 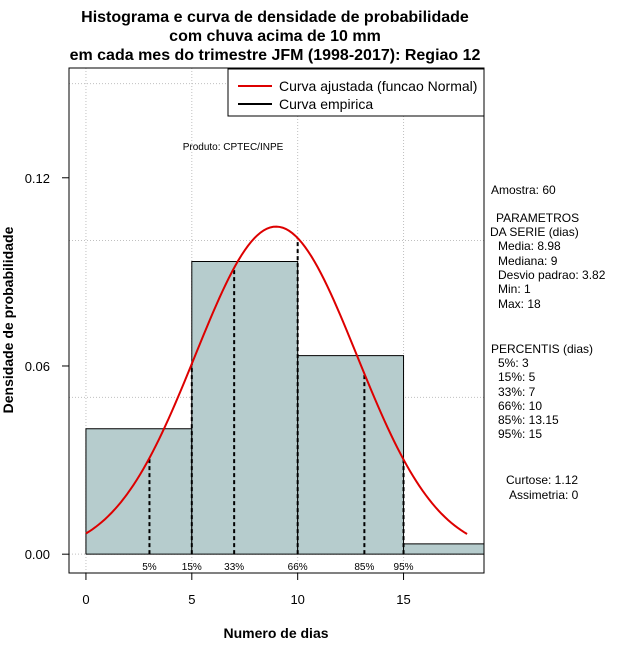 I want to click on x-axis: 0 5 10 15, so click(x=246, y=590).